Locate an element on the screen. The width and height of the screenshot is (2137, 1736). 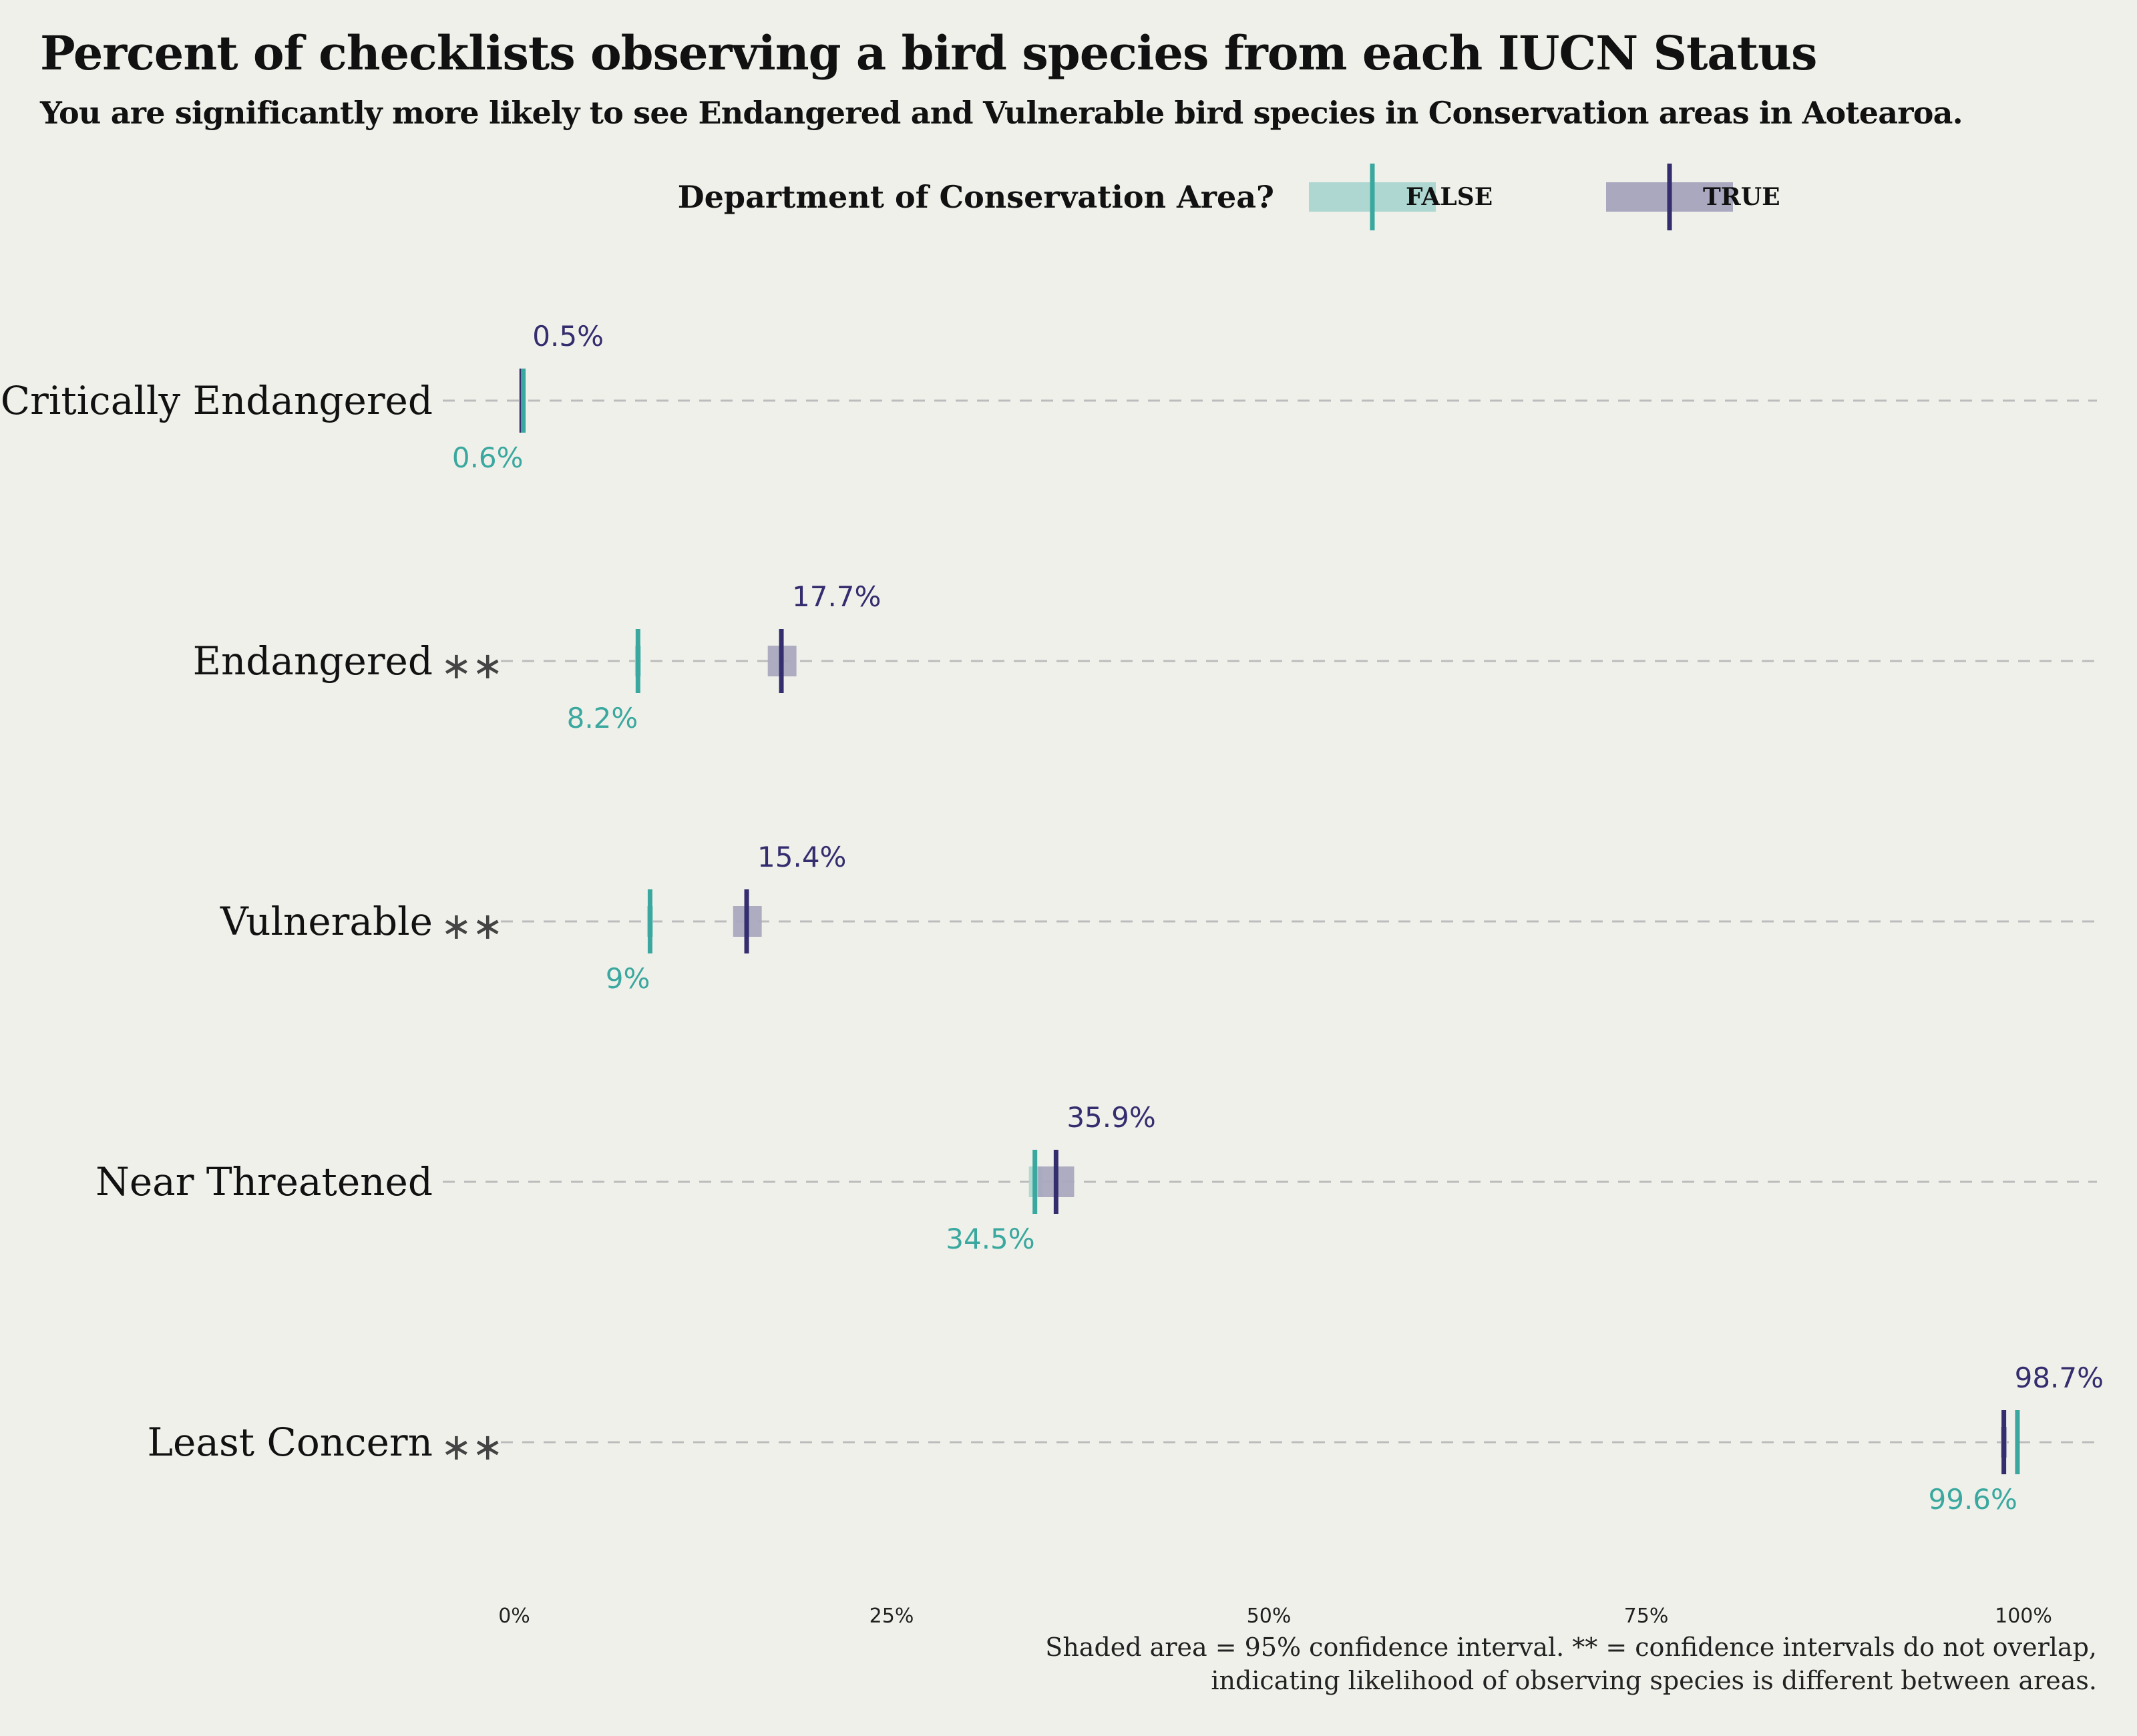
category-label-critically-endangered: Critically Endangered is located at coordinates (217, 401).